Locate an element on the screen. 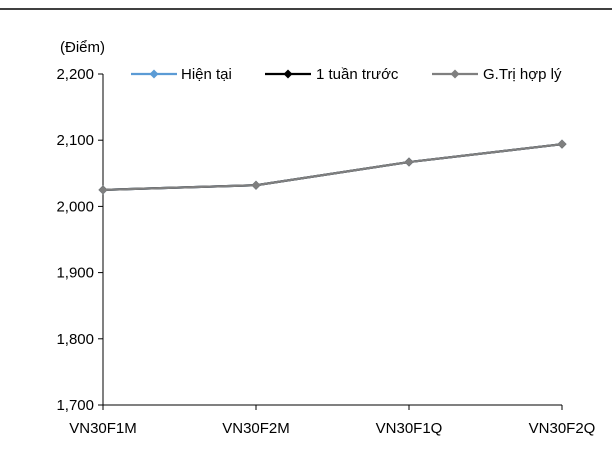 Image resolution: width=612 pixels, height=453 pixels. x-tick-label: VN30F2Q is located at coordinates (562, 428).